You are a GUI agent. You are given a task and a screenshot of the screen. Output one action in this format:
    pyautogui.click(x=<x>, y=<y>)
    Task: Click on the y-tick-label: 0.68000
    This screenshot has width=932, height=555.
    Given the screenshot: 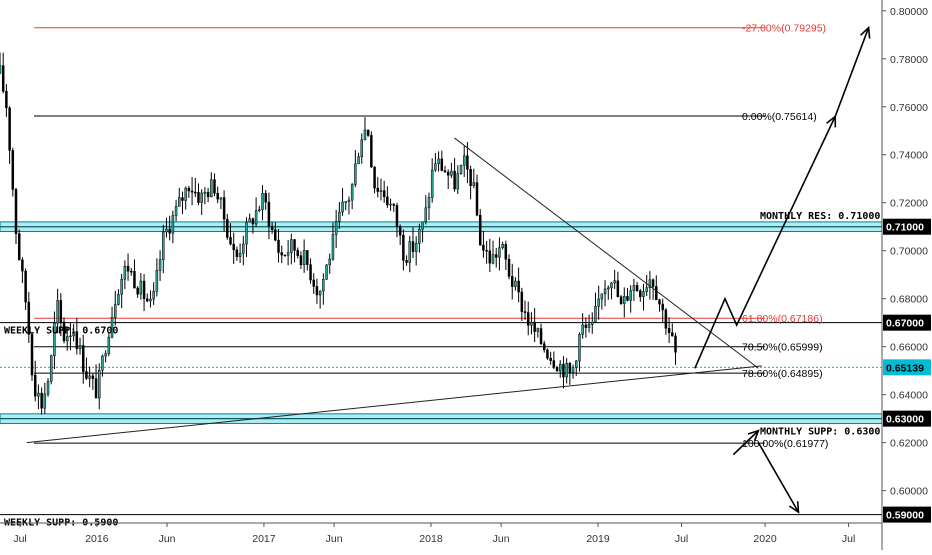 What is the action you would take?
    pyautogui.click(x=909, y=300)
    